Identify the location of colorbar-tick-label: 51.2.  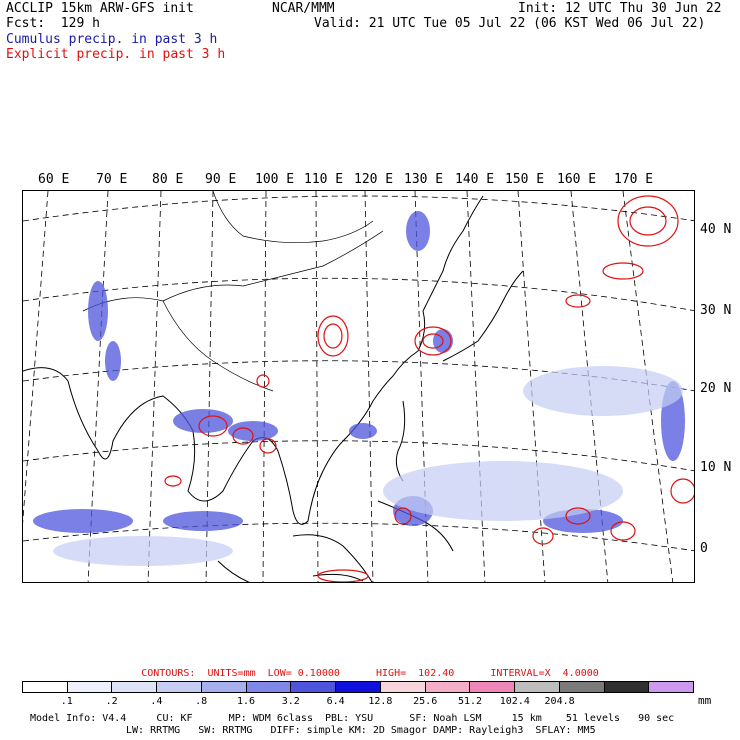
(470, 701).